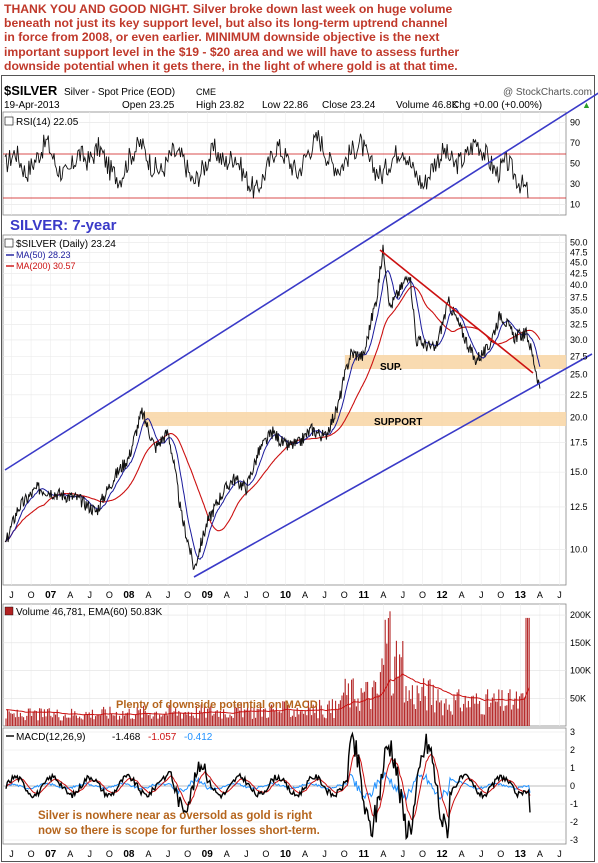 Image resolution: width=598 pixels, height=863 pixels. I want to click on support-label: SUPPORT, so click(398, 422).